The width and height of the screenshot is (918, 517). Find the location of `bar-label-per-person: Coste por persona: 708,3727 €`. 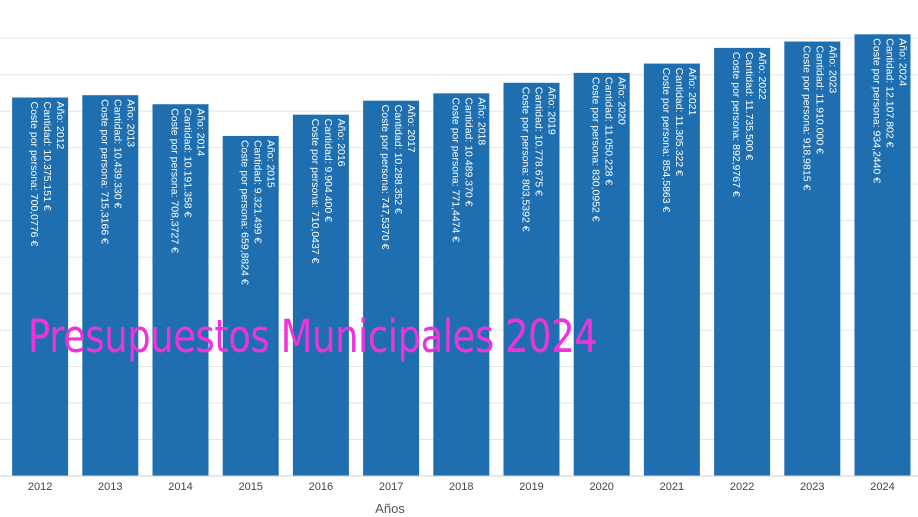

bar-label-per-person: Coste por persona: 708,3727 € is located at coordinates (175, 180).